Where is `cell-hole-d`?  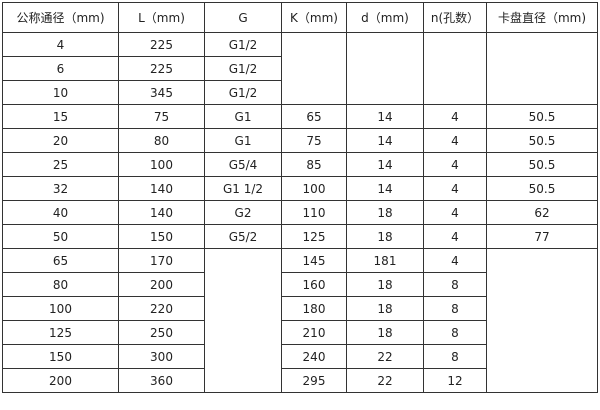
cell-hole-d is located at coordinates (385, 68).